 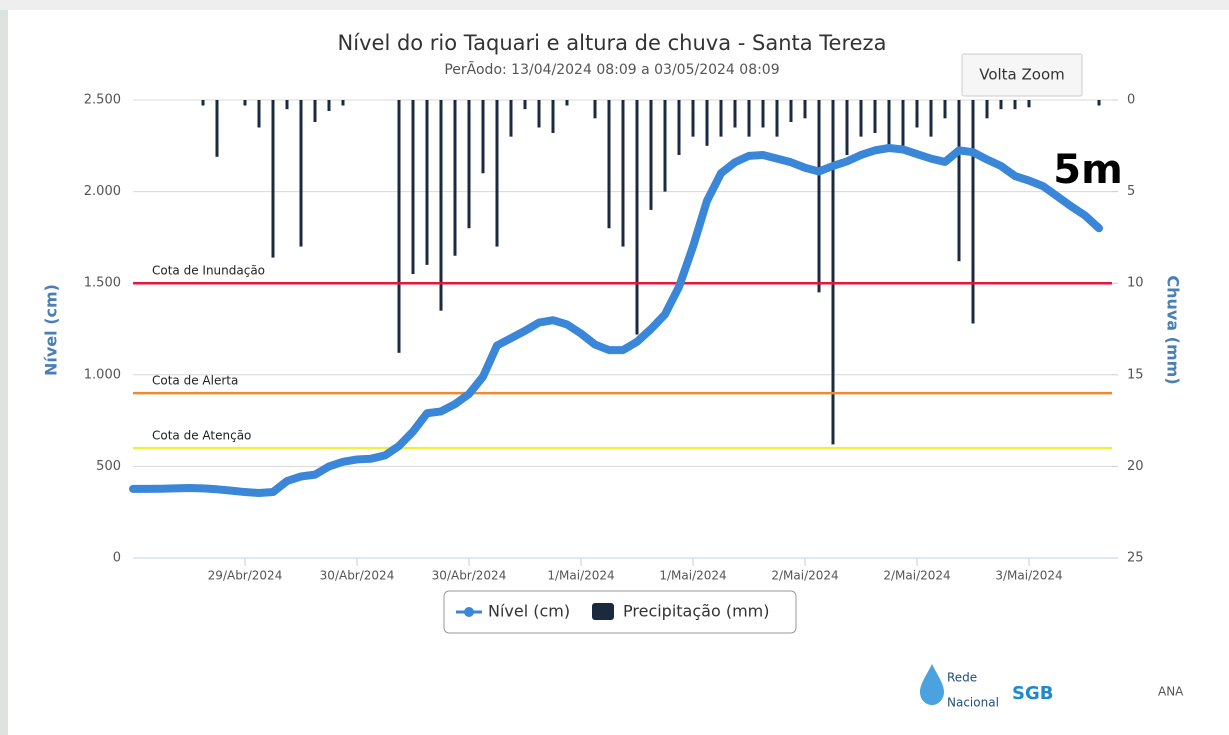 I want to click on logo-text: Rede, so click(x=962, y=678).